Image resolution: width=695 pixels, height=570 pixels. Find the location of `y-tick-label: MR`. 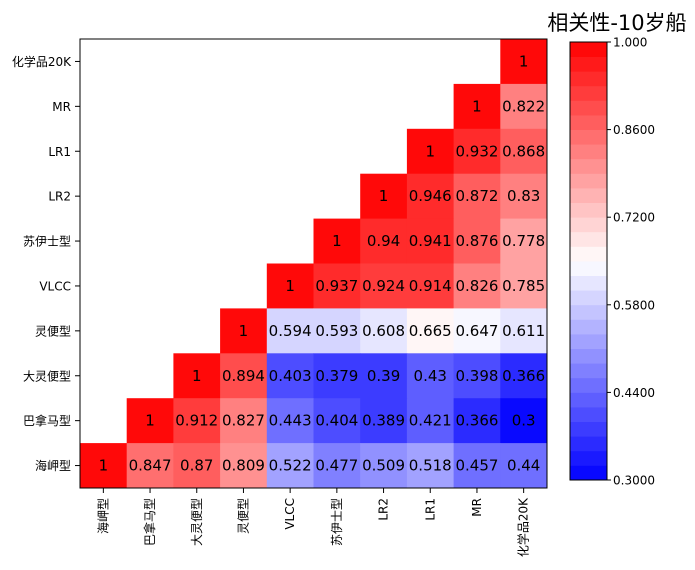

y-tick-label: MR is located at coordinates (61, 107).